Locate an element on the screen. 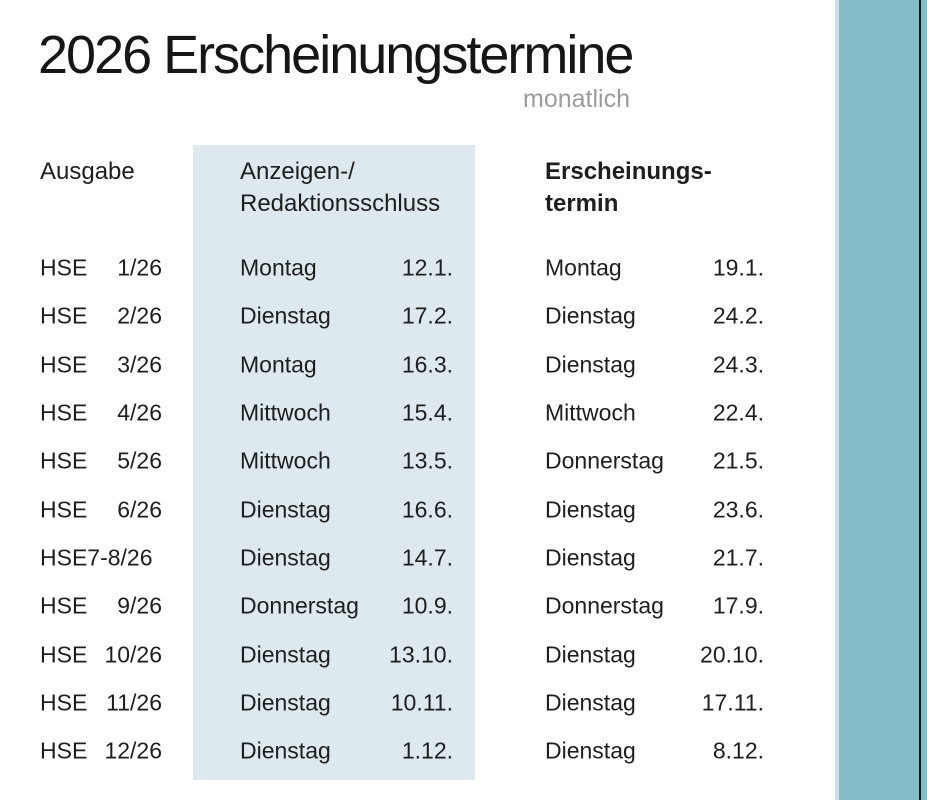 Image resolution: width=927 pixels, height=800 pixels. column-header-anzeigen-line2: Redaktionsschluss is located at coordinates (340, 203).